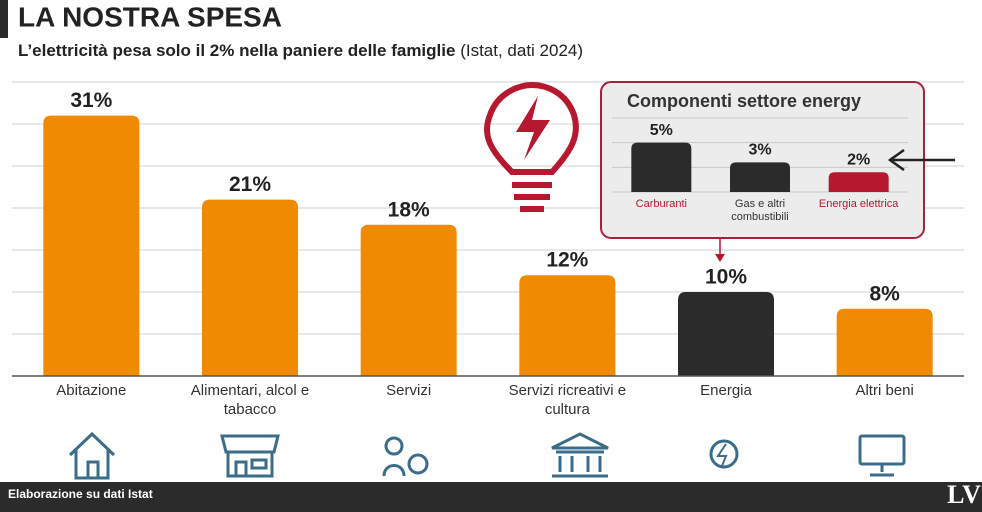  Describe the element at coordinates (759, 150) in the screenshot. I see `value-label: 3%` at that location.